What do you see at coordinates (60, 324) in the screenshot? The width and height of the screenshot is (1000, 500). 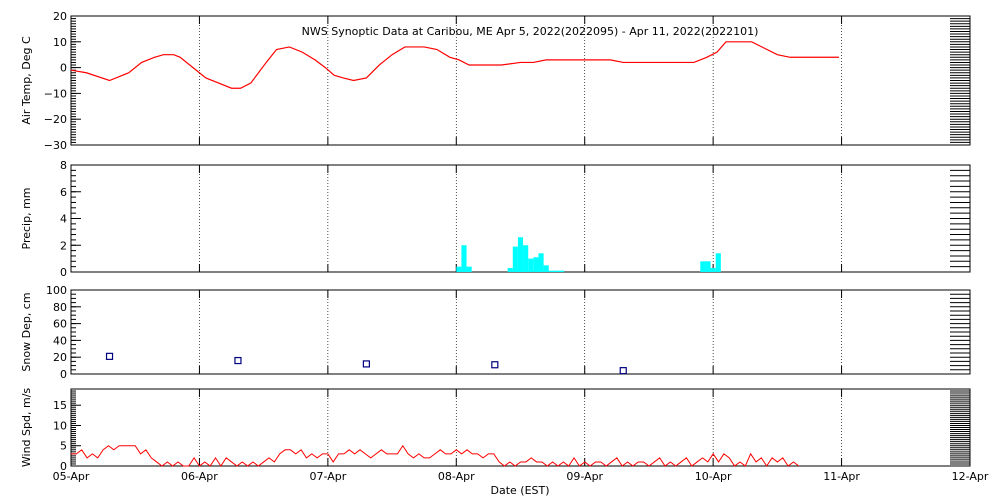 I see `y-tick-label: 60` at bounding box center [60, 324].